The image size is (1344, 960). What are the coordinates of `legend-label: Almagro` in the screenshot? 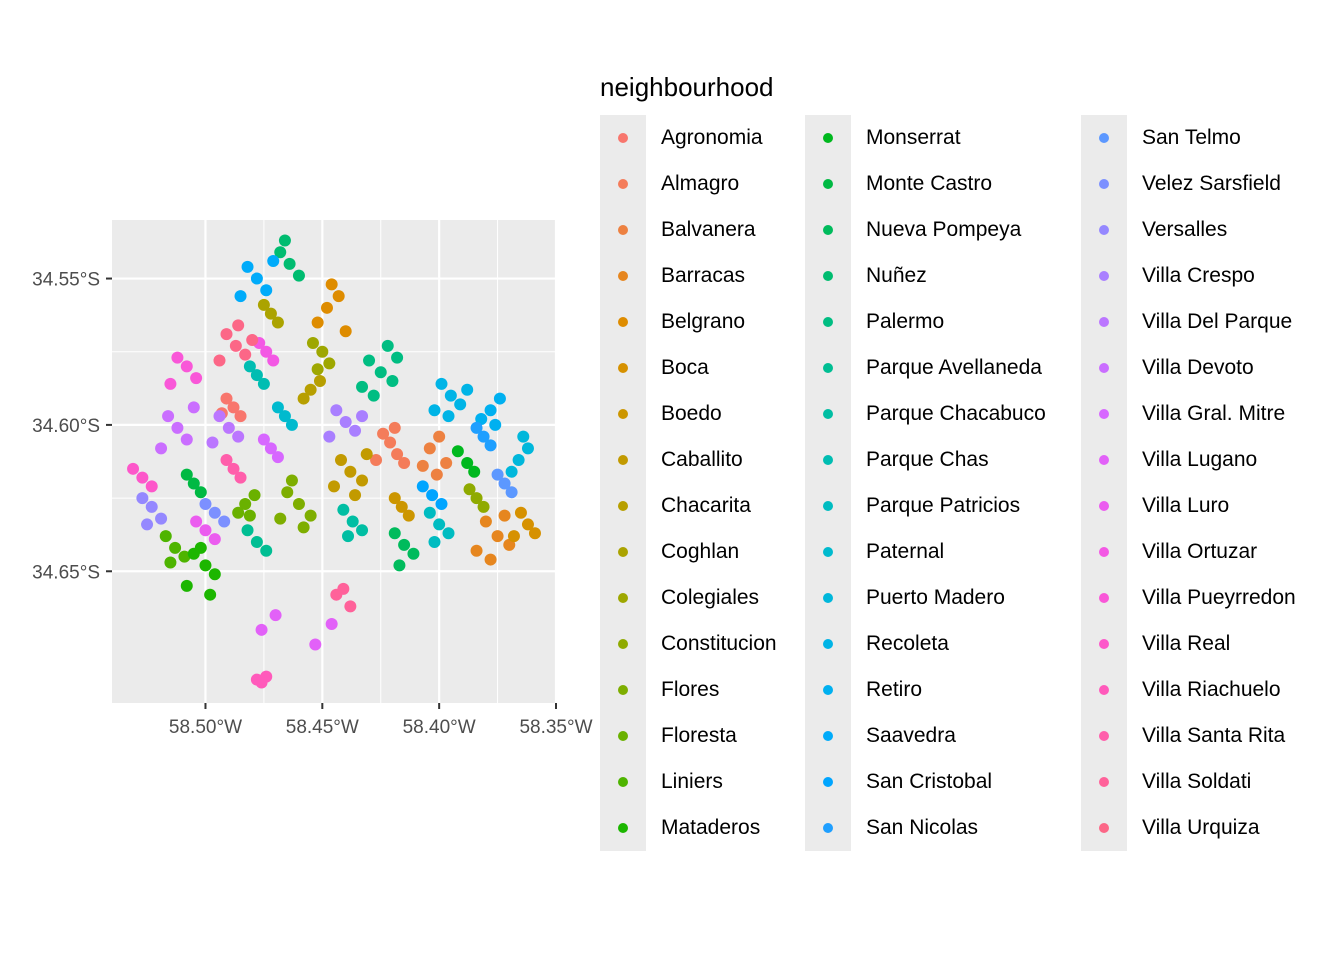 It's located at (700, 183).